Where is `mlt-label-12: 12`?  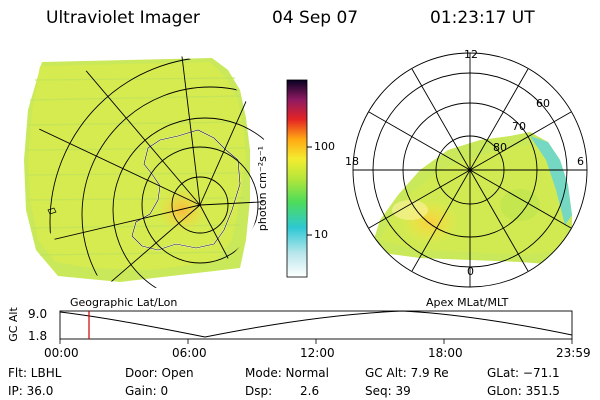 mlt-label-12: 12 is located at coordinates (471, 54).